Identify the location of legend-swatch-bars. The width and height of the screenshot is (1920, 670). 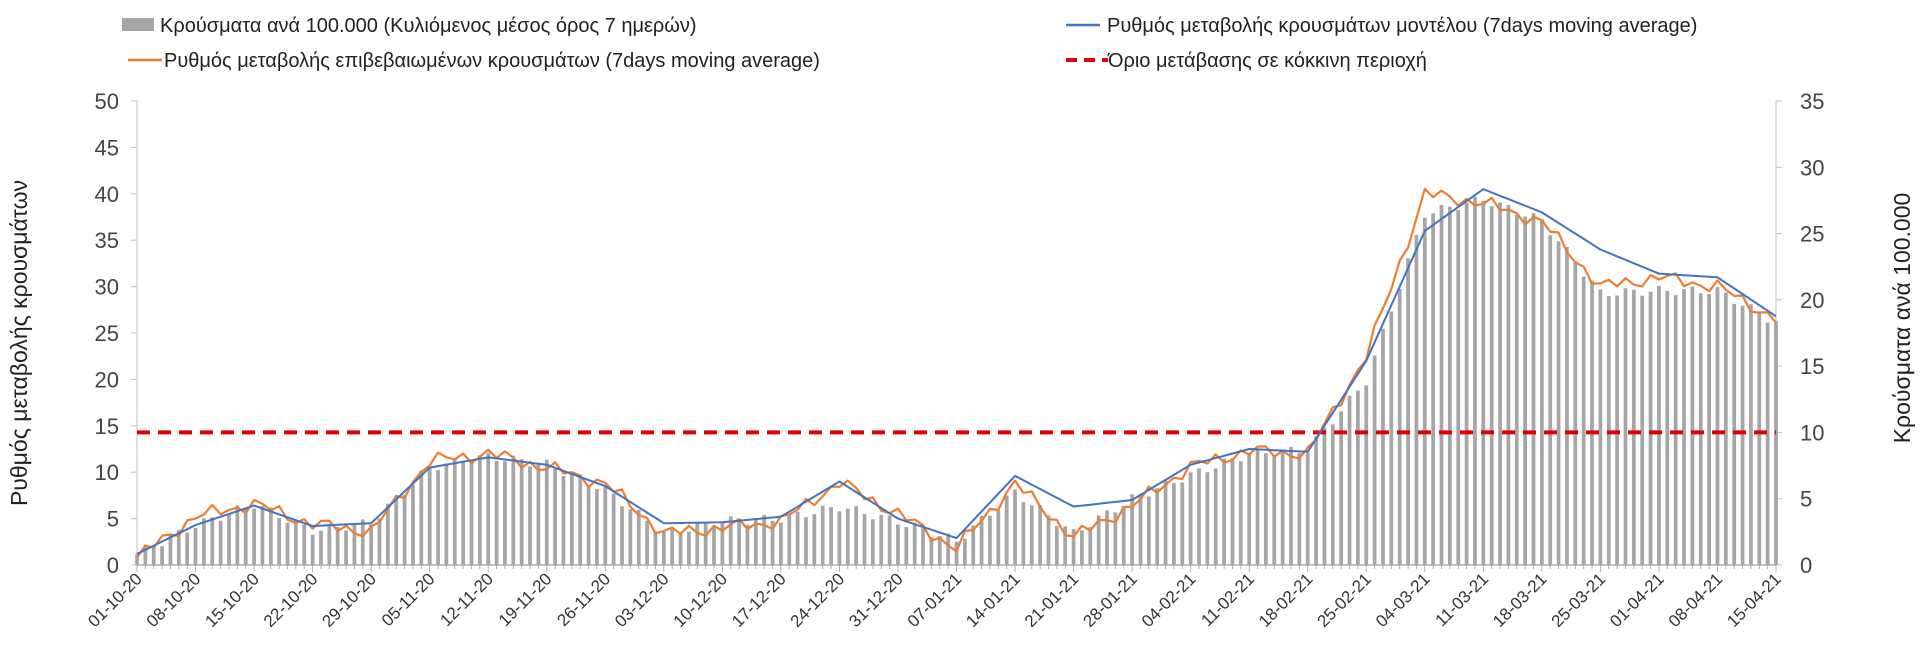
(138, 24).